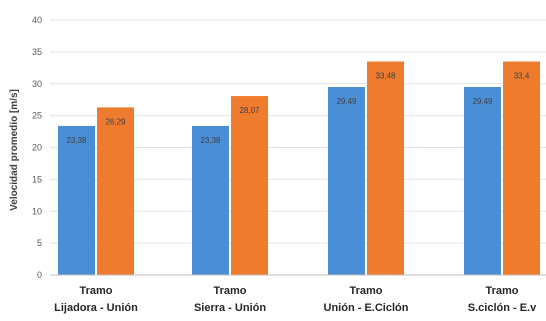 The height and width of the screenshot is (321, 546). I want to click on y-axis-label: Velocidad promedio [m/s], so click(14, 150).